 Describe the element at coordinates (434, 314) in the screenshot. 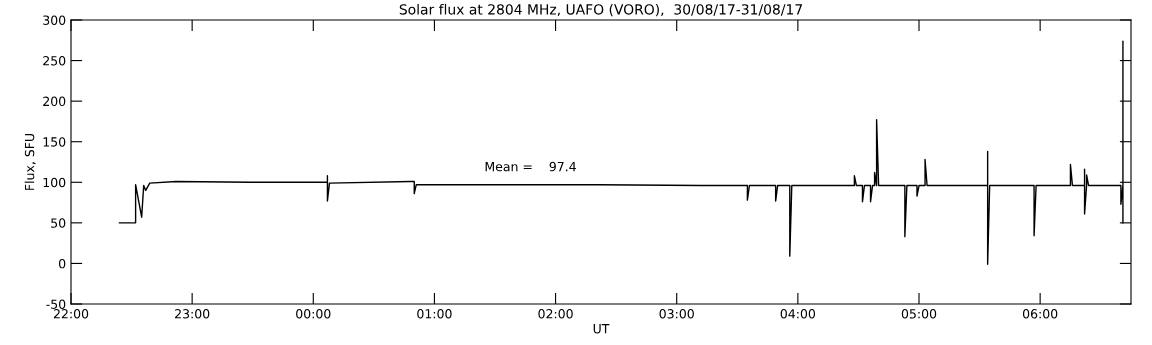

I see `x-tick-label: 01:00` at that location.